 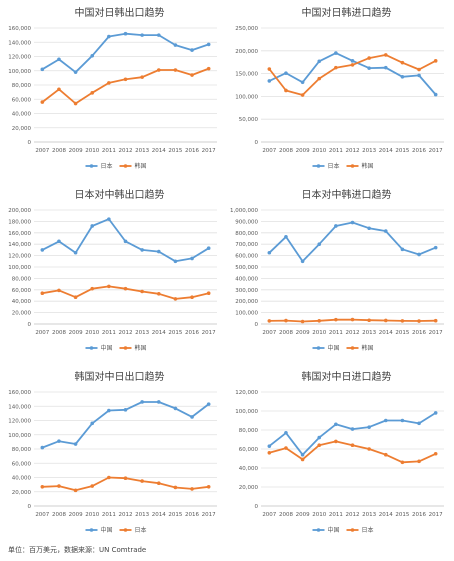 What do you see at coordinates (347, 376) in the screenshot?
I see `chart-title: 韩国对中日进口趋势` at bounding box center [347, 376].